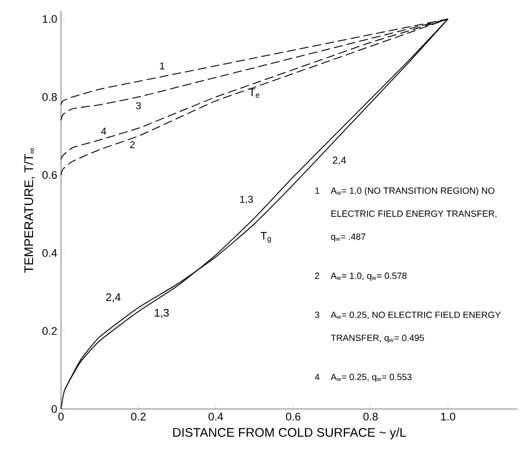 This screenshot has height=462, width=522. Describe the element at coordinates (49, 97) in the screenshot. I see `y-tick-label: 0.8` at that location.